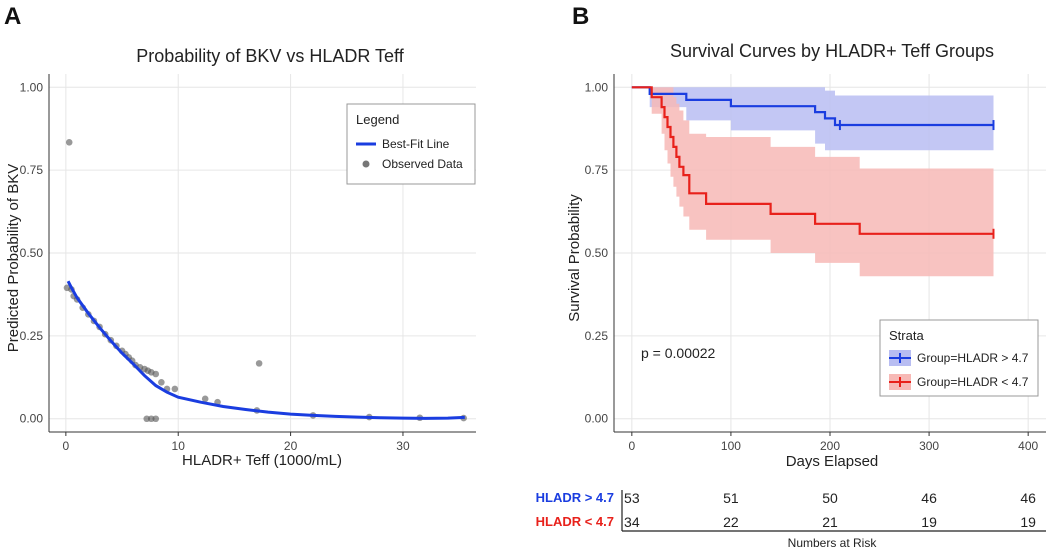 The image size is (1052, 552). I want to click on panel-b-y-tick-label: 0.25, so click(597, 336).